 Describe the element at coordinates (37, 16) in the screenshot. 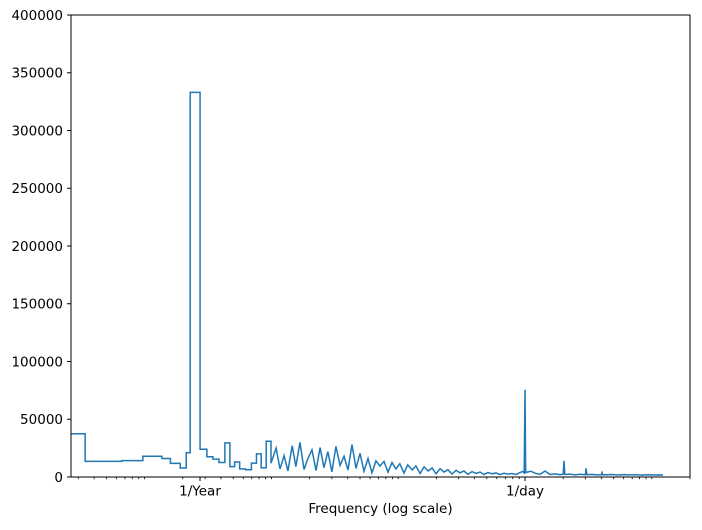

I see `y-tick-label: 400000` at that location.